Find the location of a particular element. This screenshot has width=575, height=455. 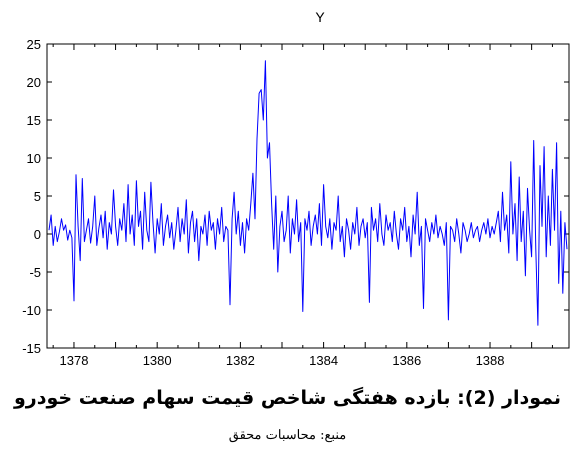

y-tick-label: -15 is located at coordinates (31, 348).